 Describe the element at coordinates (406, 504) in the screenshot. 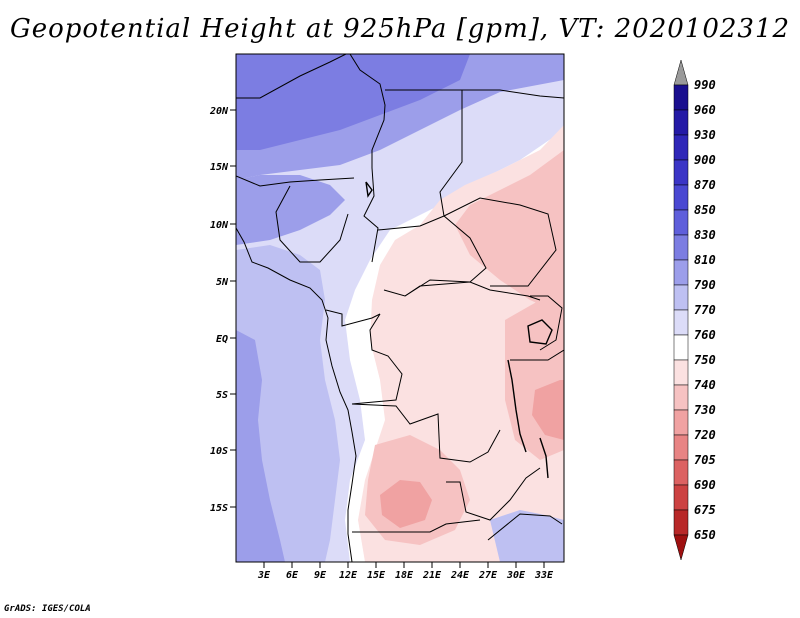

I see `contour-730-south` at that location.